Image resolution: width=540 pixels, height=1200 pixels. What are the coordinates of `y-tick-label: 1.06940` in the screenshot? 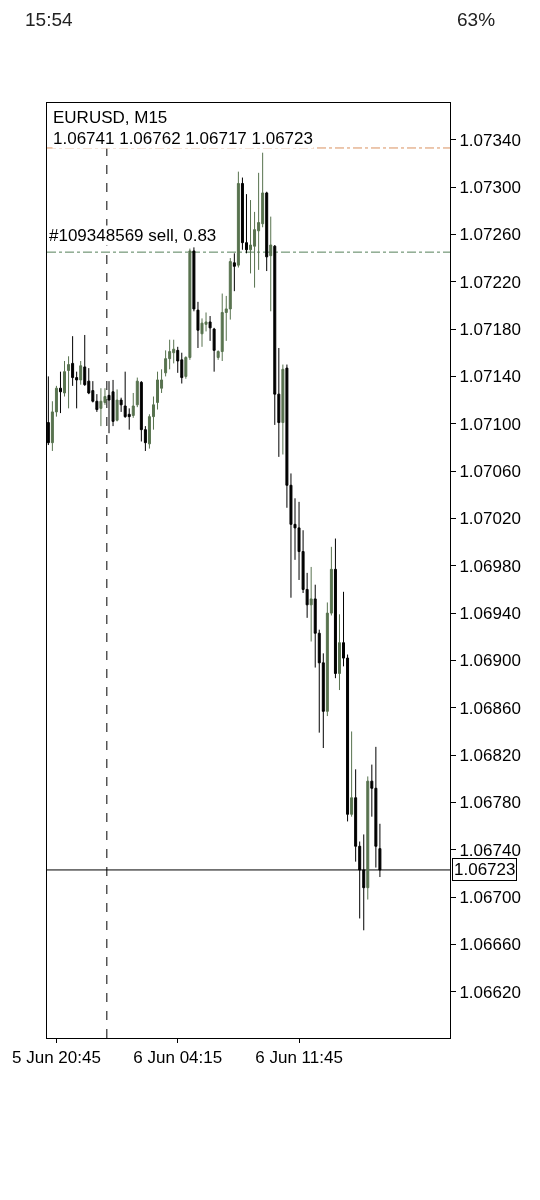 It's located at (490, 614).